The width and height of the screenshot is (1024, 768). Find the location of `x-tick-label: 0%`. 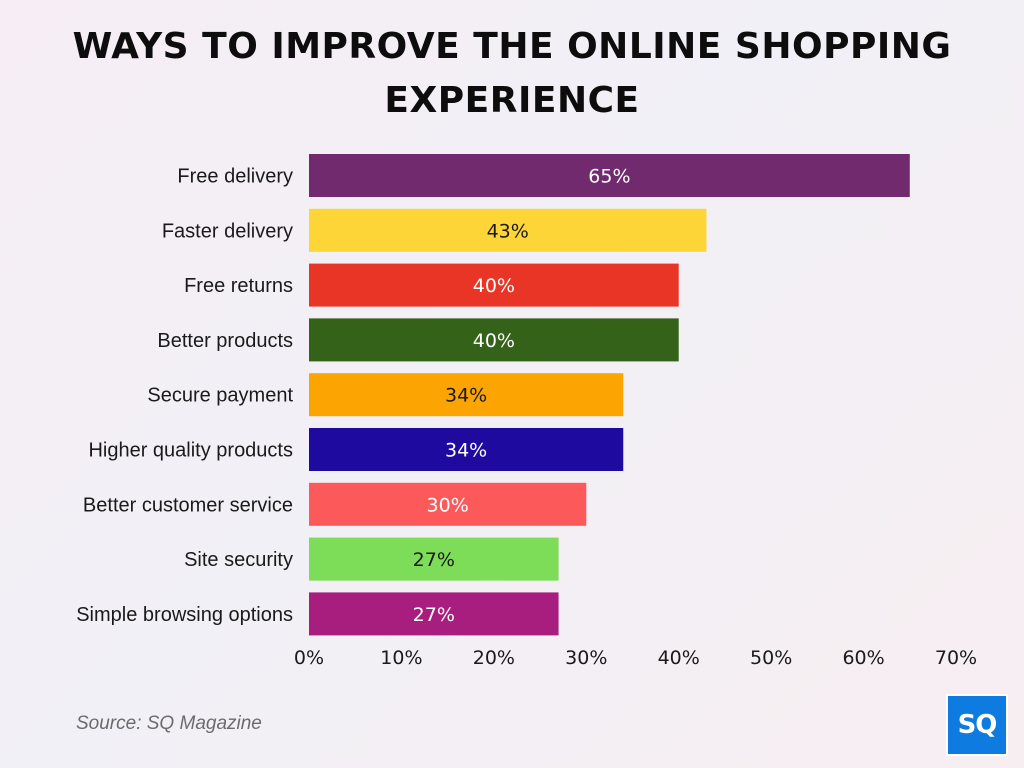

x-tick-label: 0% is located at coordinates (309, 658).